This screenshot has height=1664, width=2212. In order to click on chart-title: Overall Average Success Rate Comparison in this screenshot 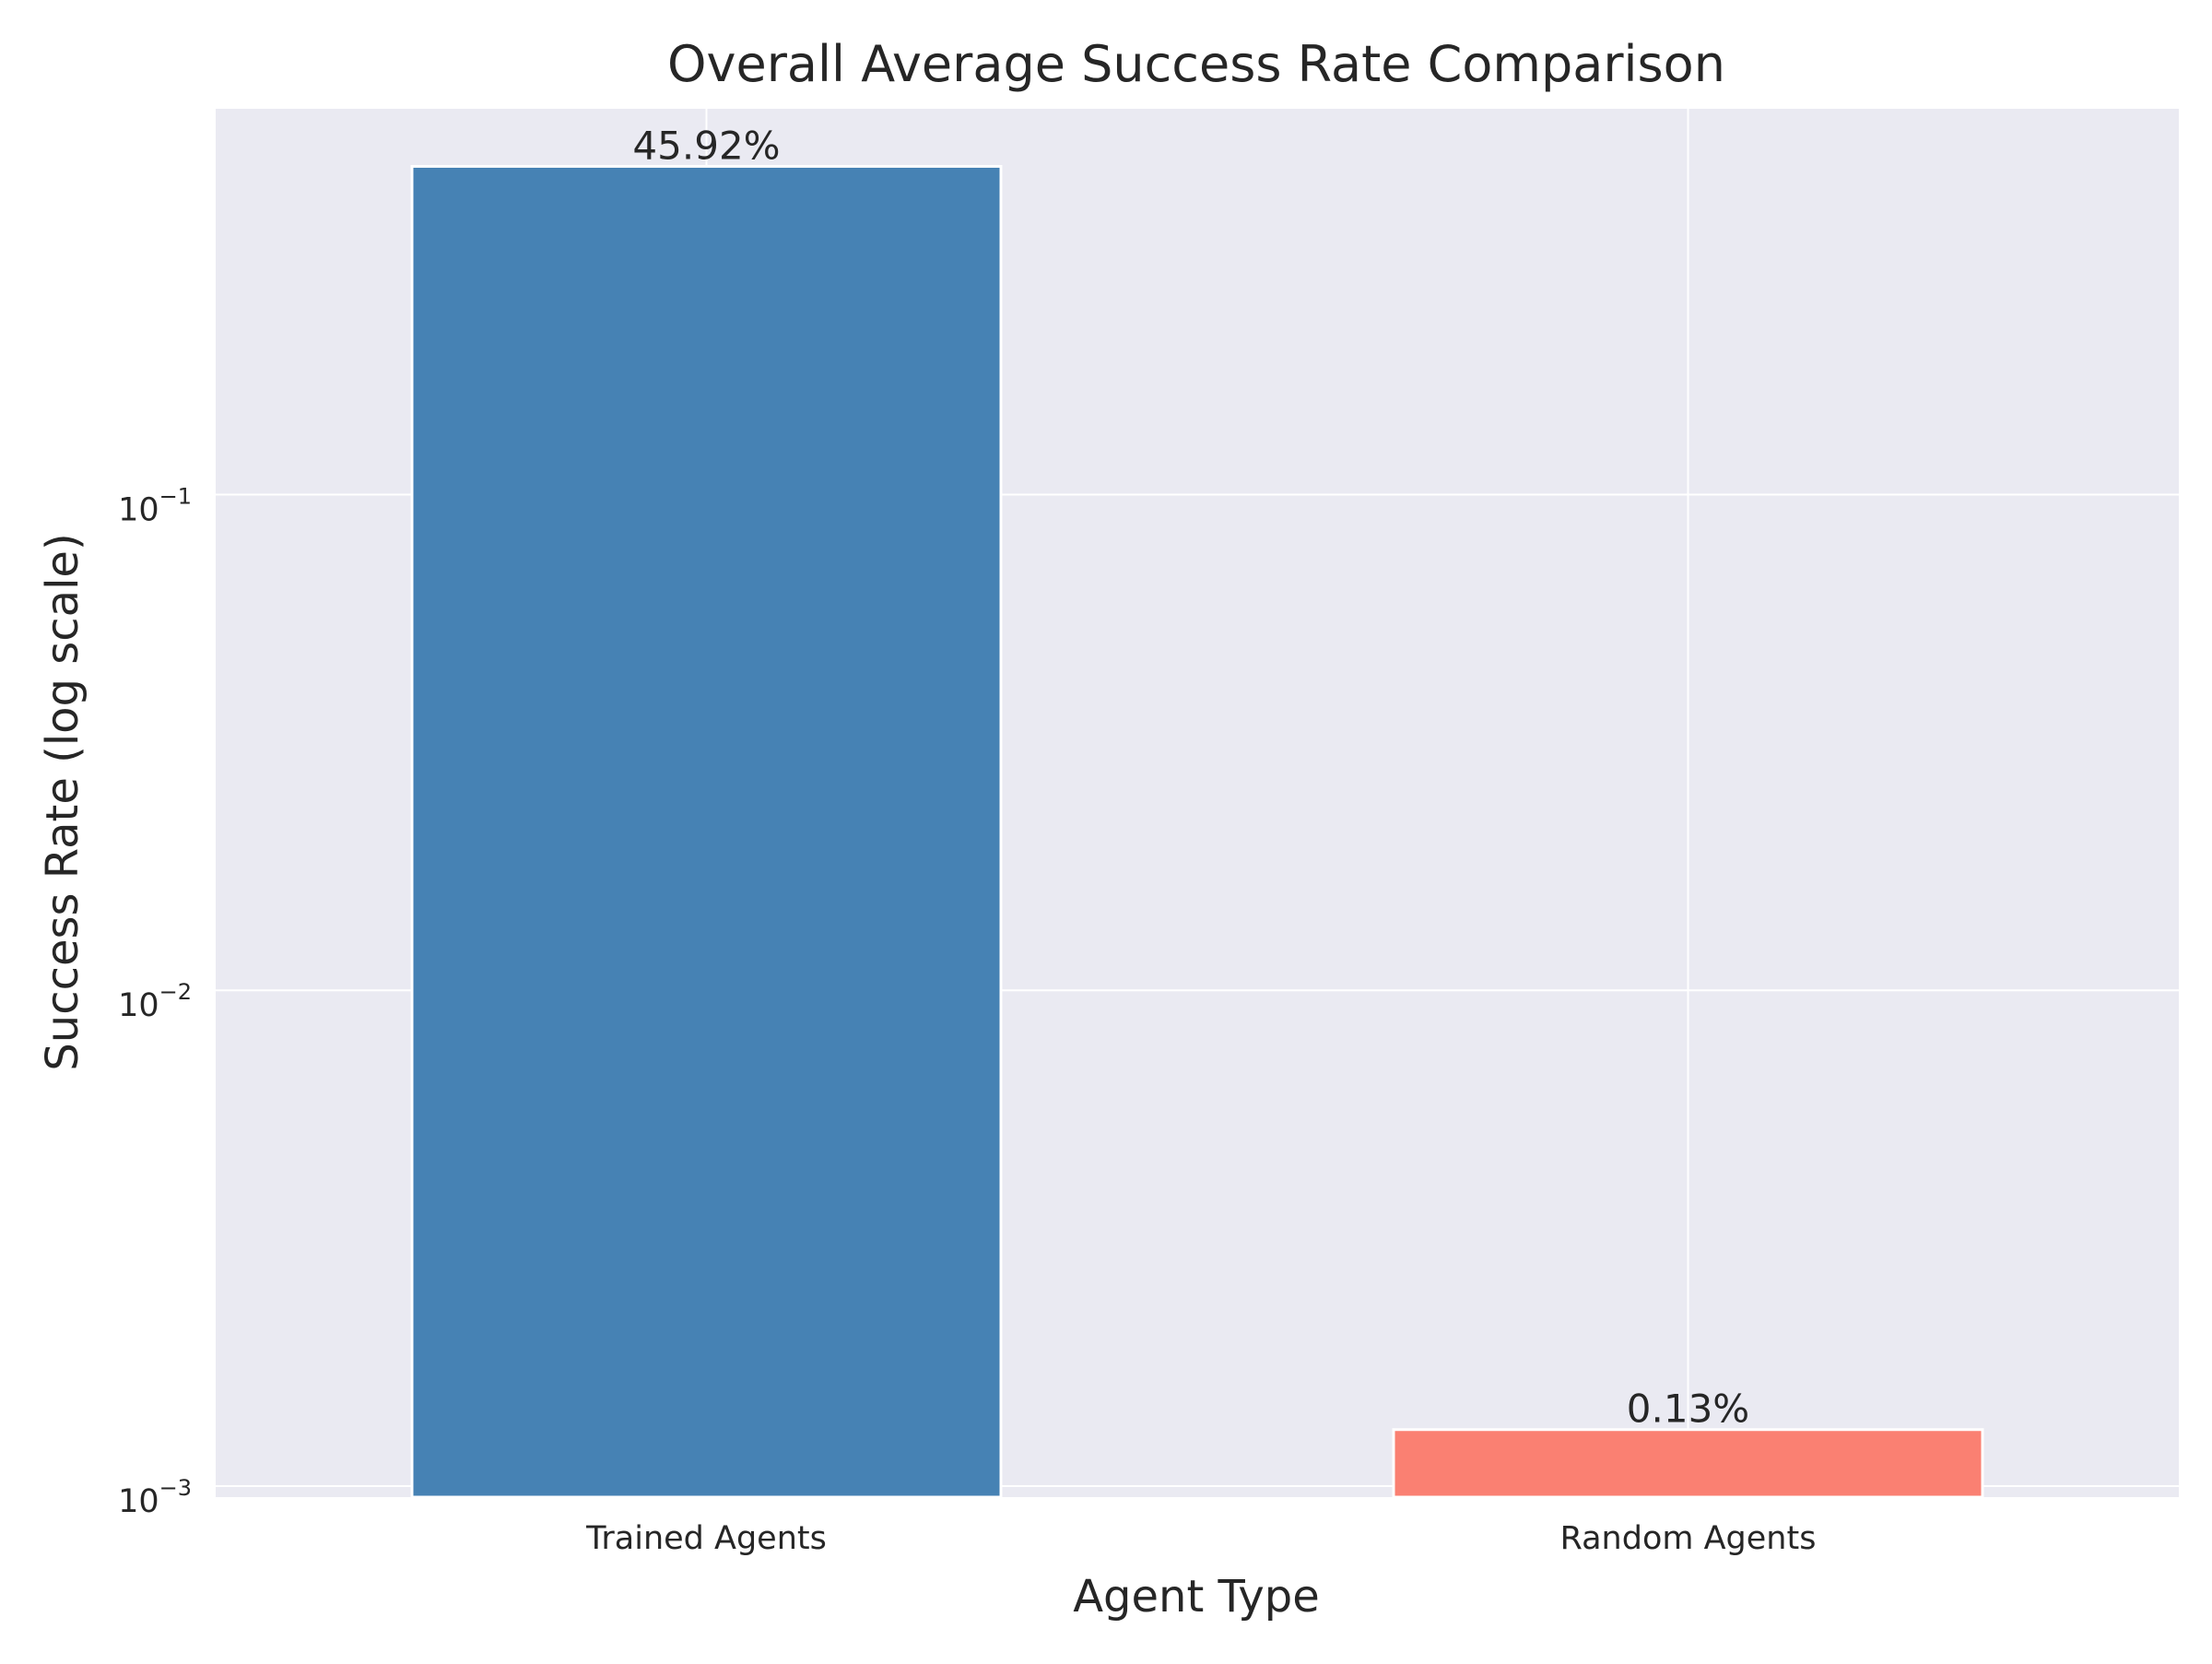, I will do `click(1196, 64)`.